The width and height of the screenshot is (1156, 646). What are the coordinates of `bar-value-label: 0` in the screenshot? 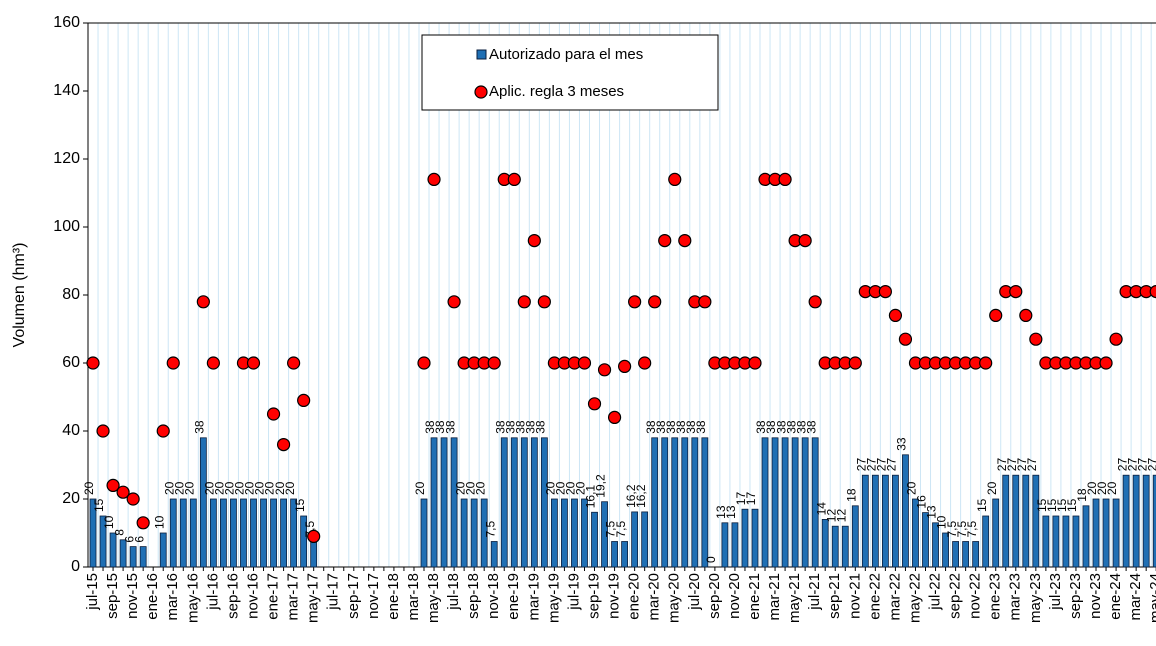 It's located at (711, 559).